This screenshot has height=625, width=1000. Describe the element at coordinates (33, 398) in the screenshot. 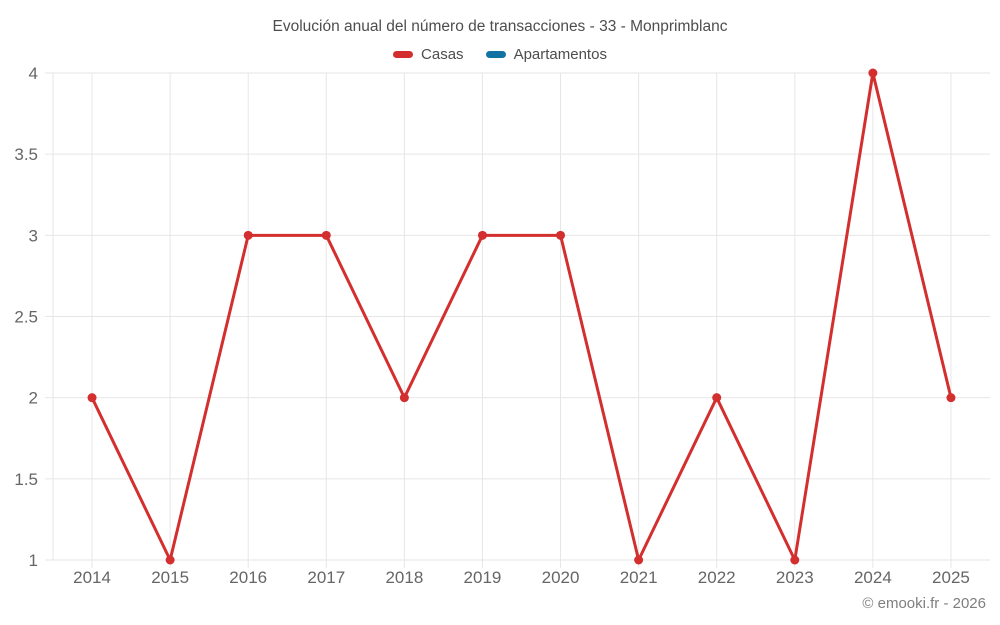

I see `y-axis-tick-label: 2` at that location.